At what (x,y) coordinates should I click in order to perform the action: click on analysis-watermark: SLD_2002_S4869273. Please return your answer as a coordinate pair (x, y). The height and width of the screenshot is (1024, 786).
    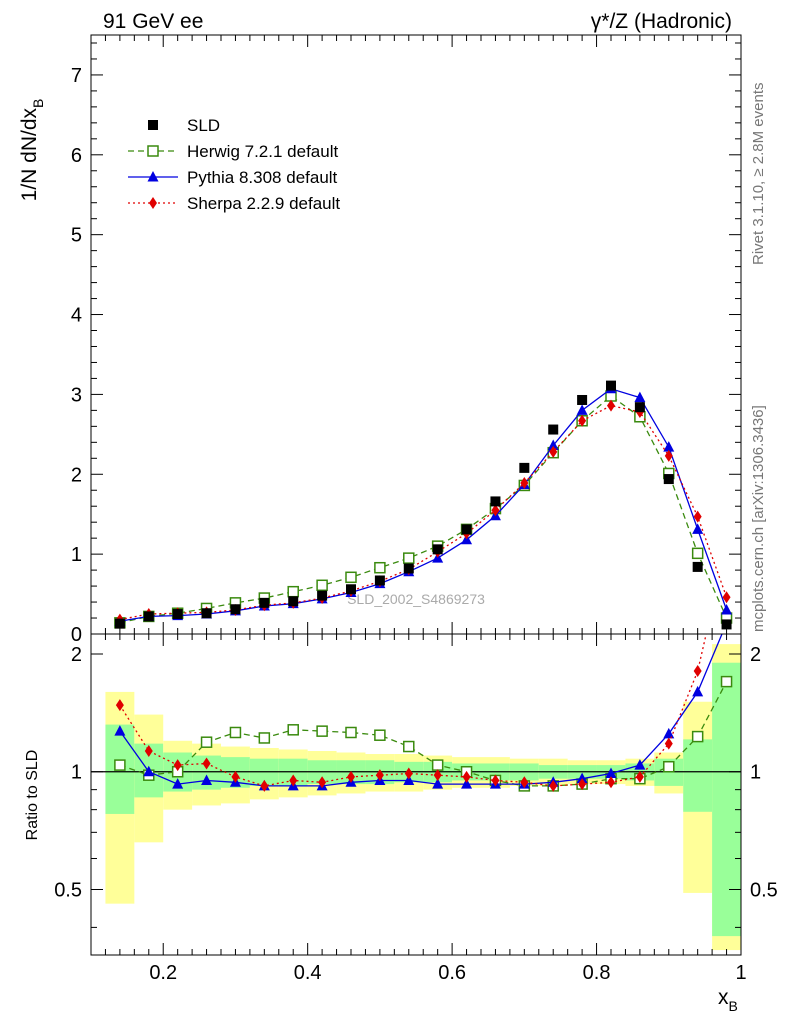
    Looking at the image, I should click on (416, 599).